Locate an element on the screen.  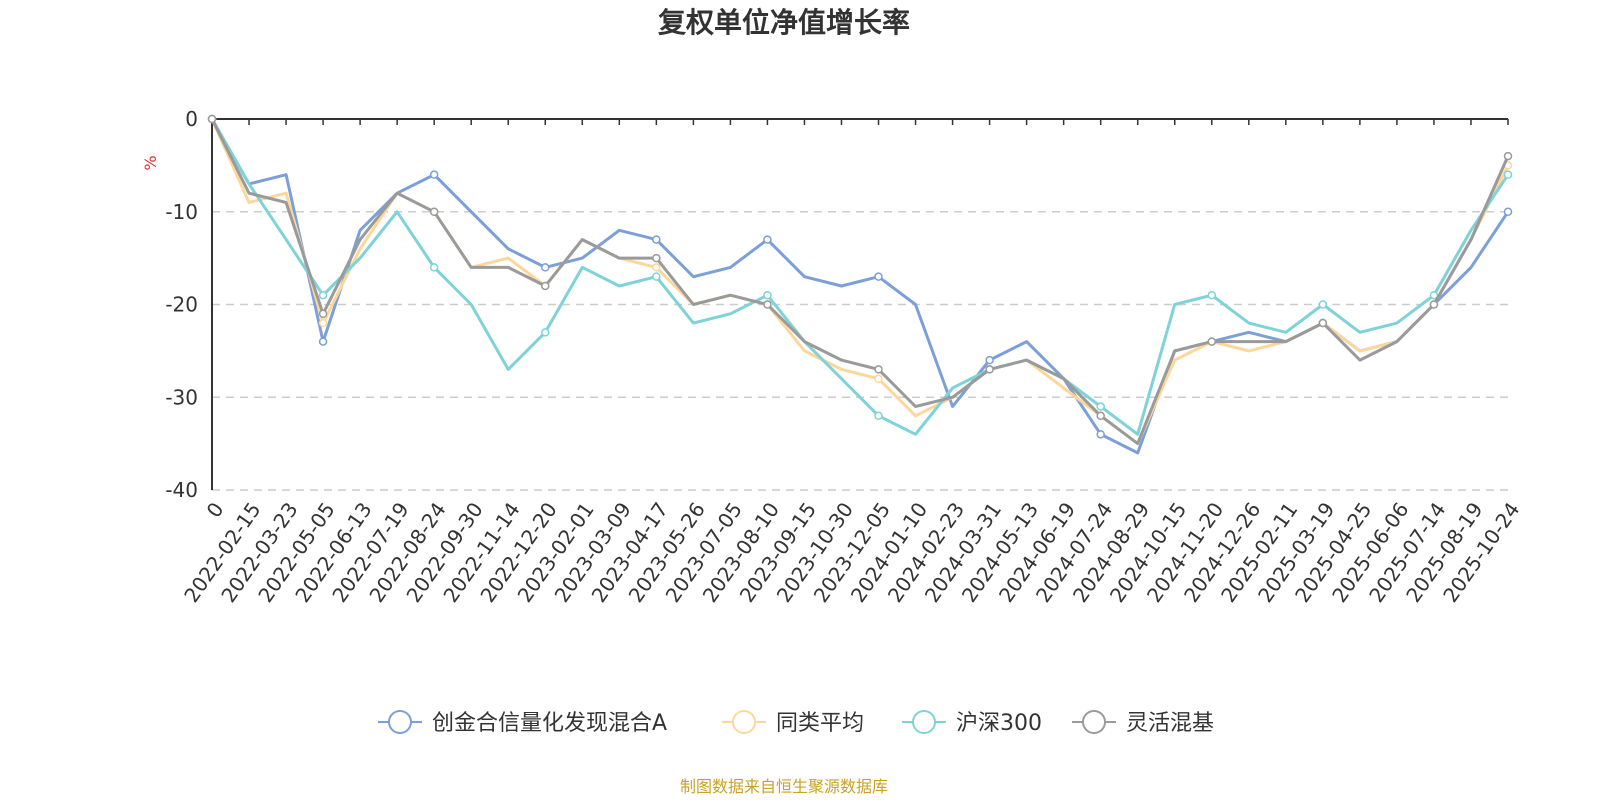
legend-label: 同类平均 is located at coordinates (820, 723).